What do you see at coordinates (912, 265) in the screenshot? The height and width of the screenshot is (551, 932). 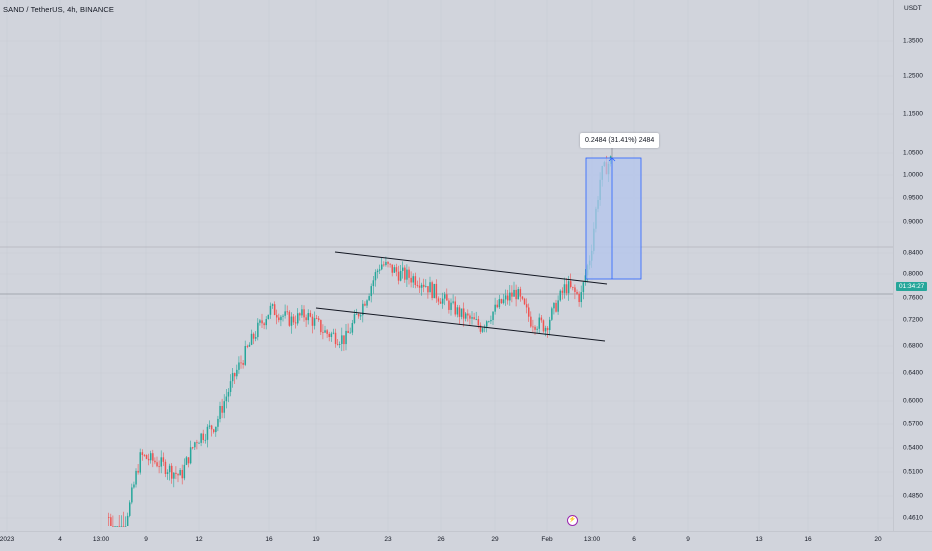 I see `price-scale` at bounding box center [912, 265].